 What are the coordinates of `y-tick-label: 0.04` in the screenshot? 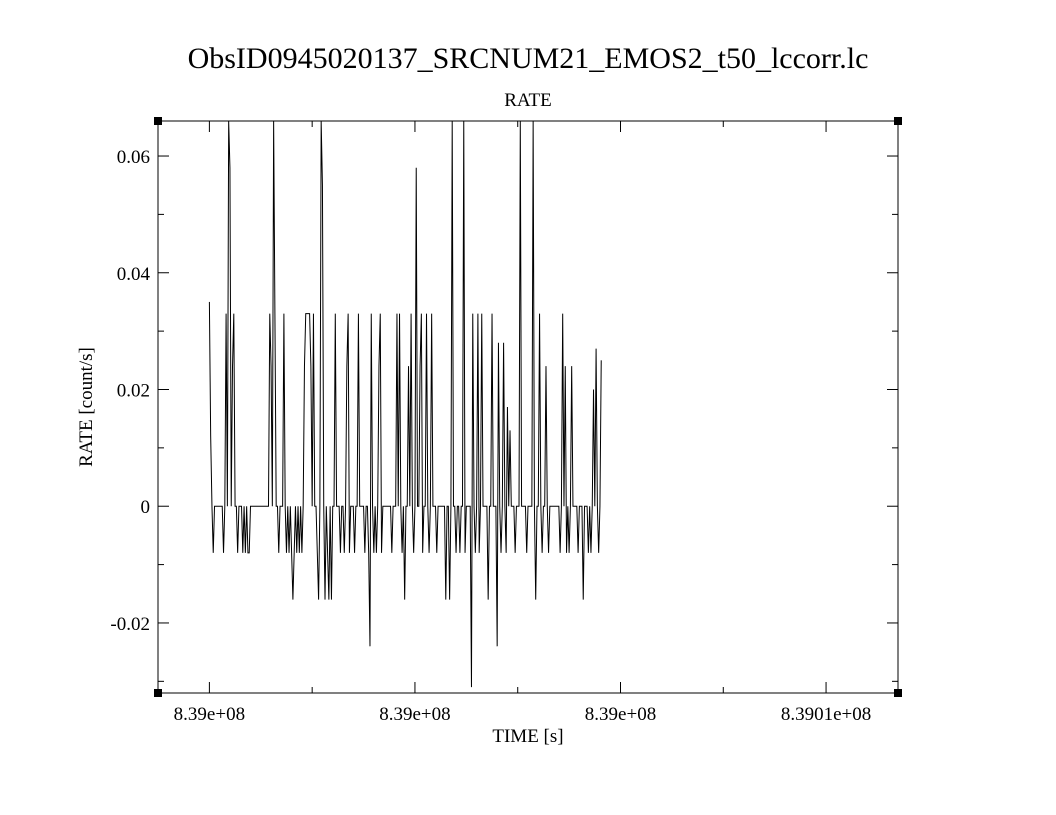 It's located at (134, 274).